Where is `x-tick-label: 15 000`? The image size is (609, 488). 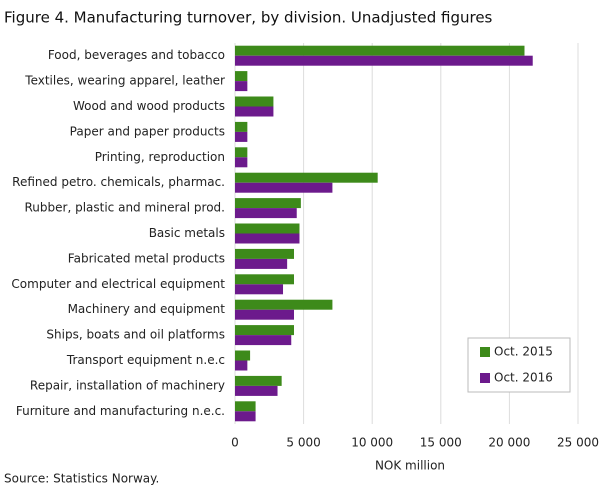 x-tick-label: 15 000 is located at coordinates (441, 443).